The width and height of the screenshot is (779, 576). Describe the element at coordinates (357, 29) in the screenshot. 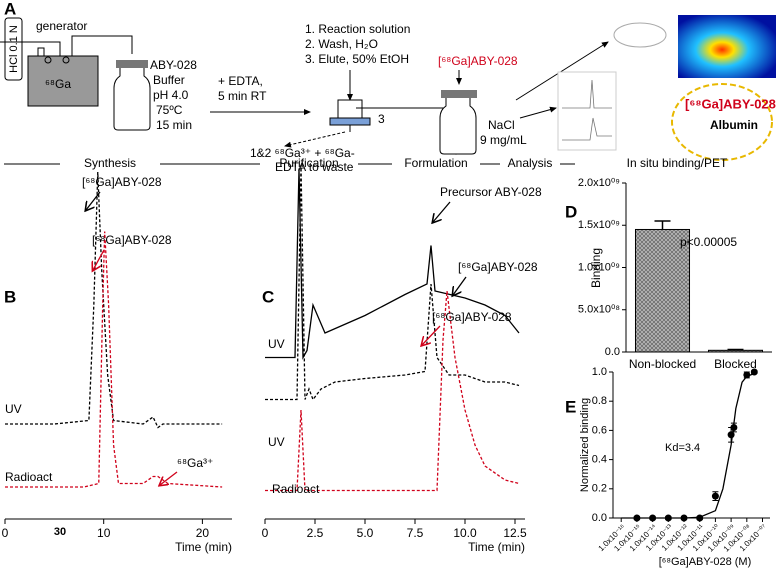

I see `step: 1. Reaction solution` at that location.